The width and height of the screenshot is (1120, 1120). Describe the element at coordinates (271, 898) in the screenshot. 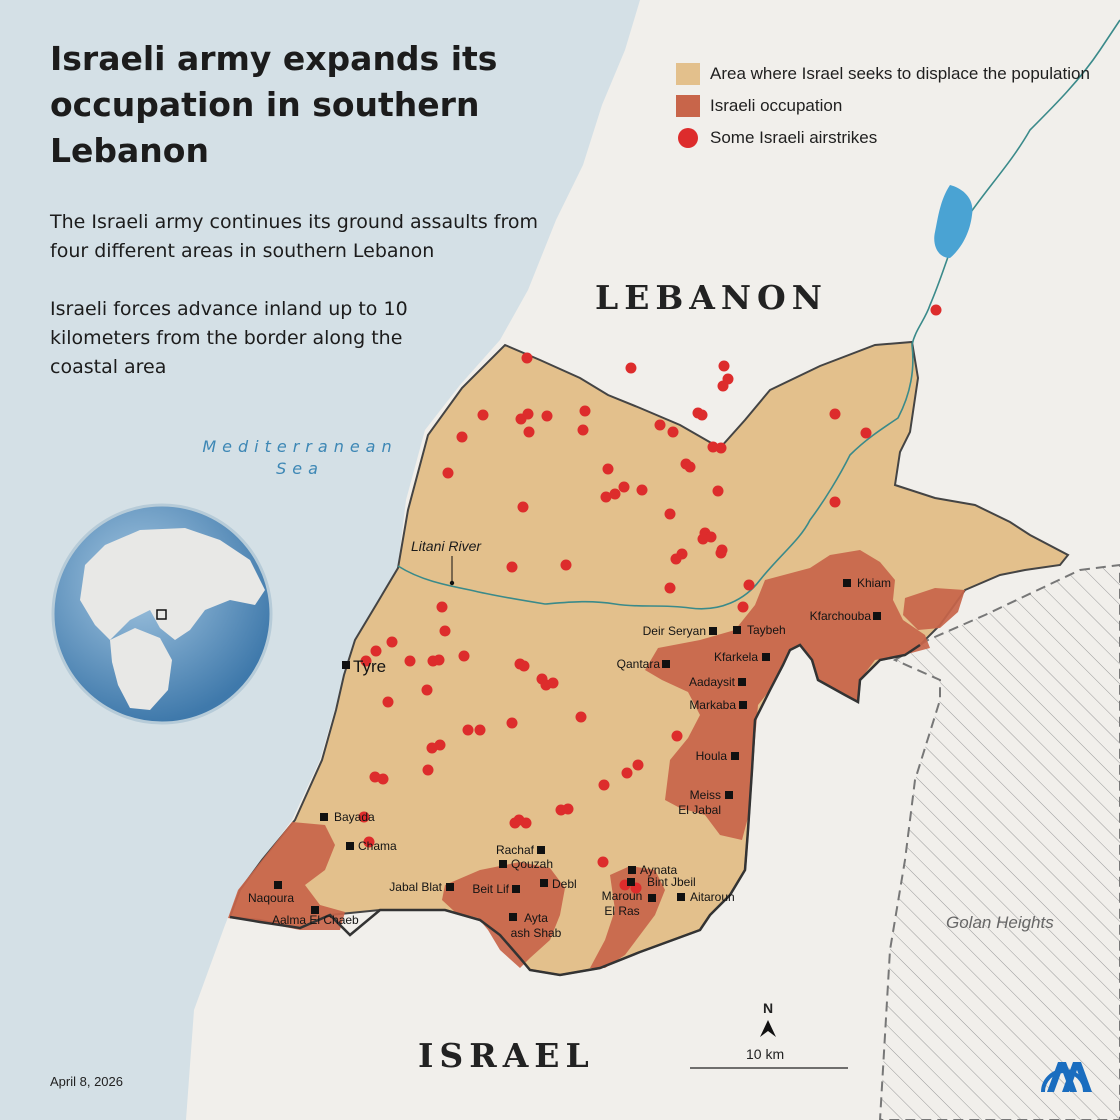

I see `town-label: Naqoura` at that location.